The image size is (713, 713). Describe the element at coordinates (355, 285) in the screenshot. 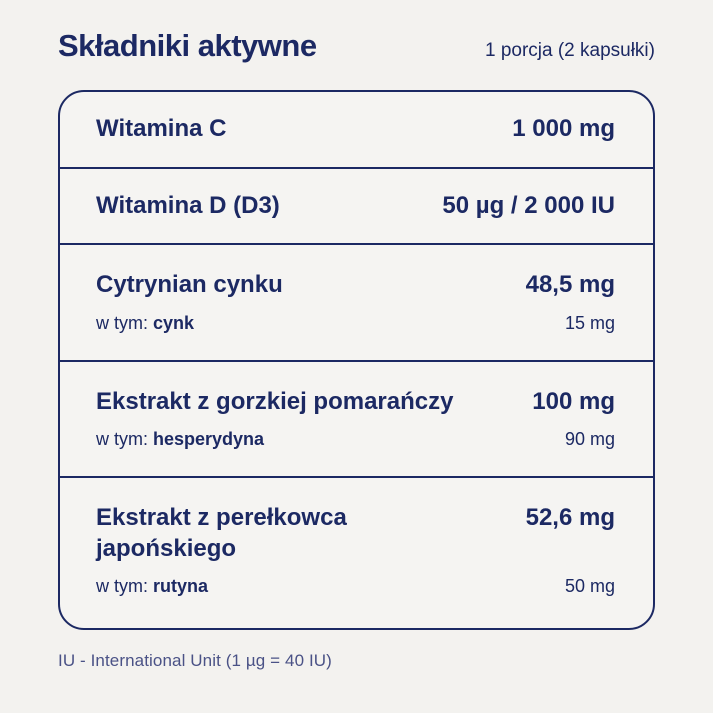

I see `row-main: Cytrynian cynku 48,5 mg` at that location.